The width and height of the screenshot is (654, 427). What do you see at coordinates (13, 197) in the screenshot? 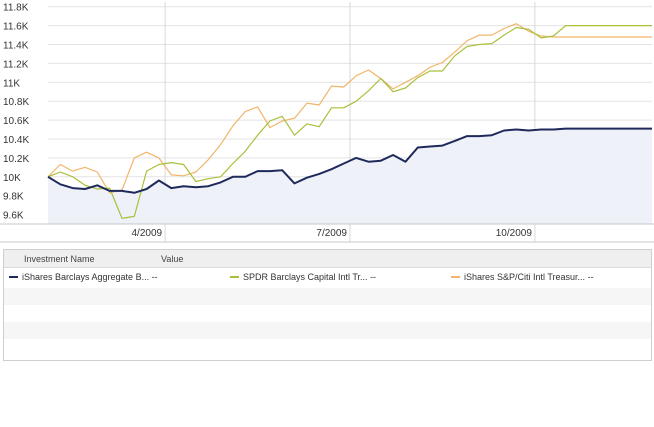
I see `y-tick-label: 9.8K` at bounding box center [13, 197].